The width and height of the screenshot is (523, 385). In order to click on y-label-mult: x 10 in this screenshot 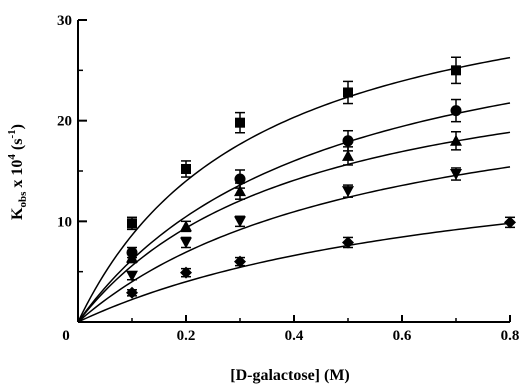, I will do `click(17, 176)`.